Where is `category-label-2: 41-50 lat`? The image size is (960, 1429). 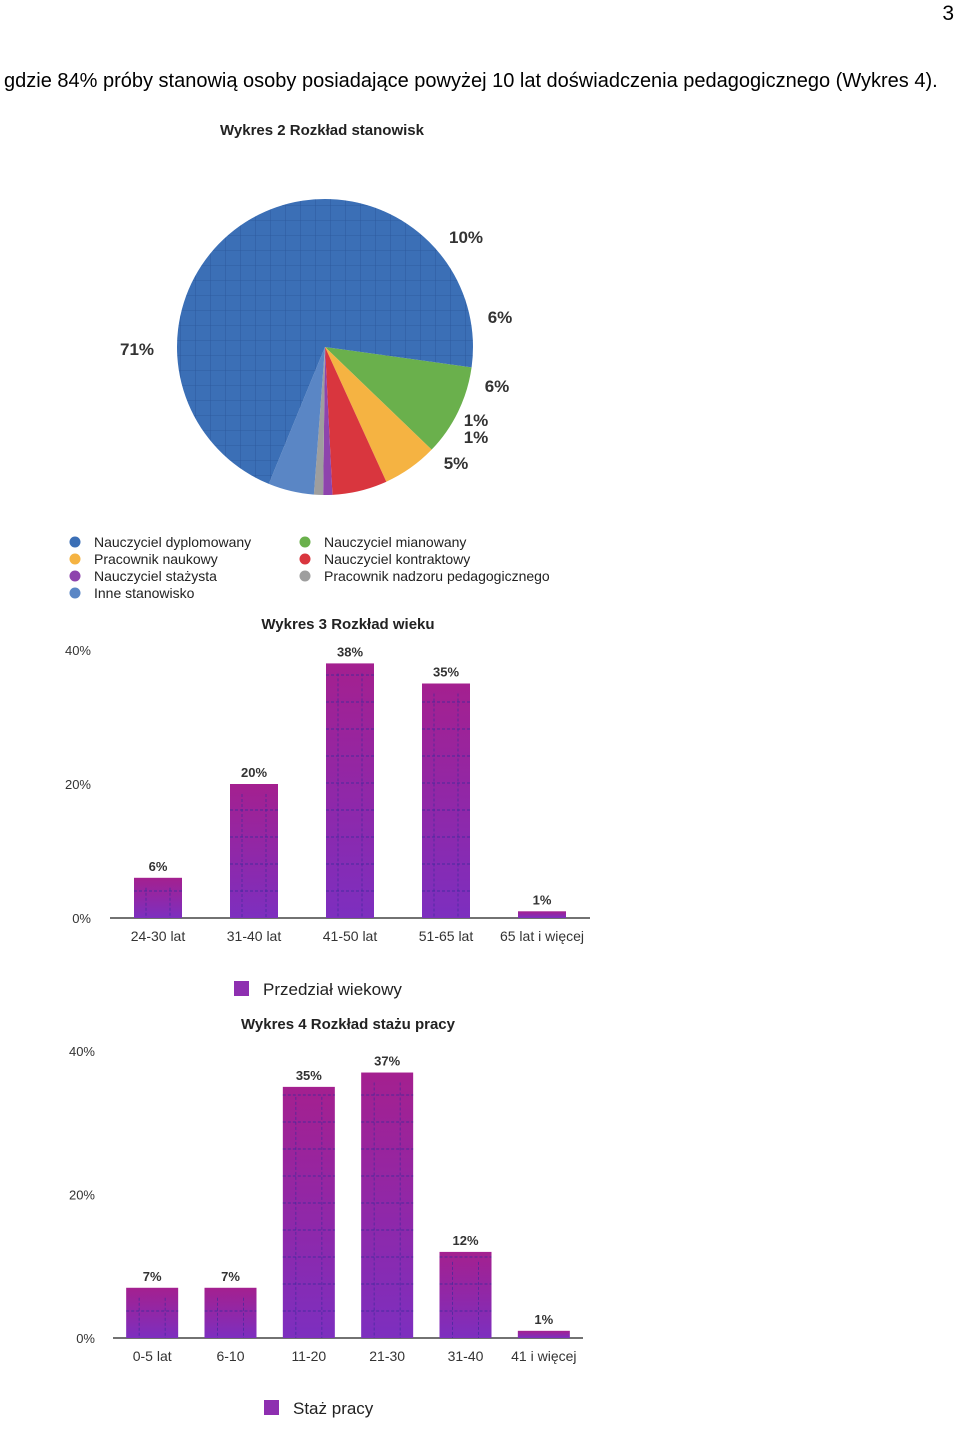 category-label-2: 41-50 lat is located at coordinates (350, 936).